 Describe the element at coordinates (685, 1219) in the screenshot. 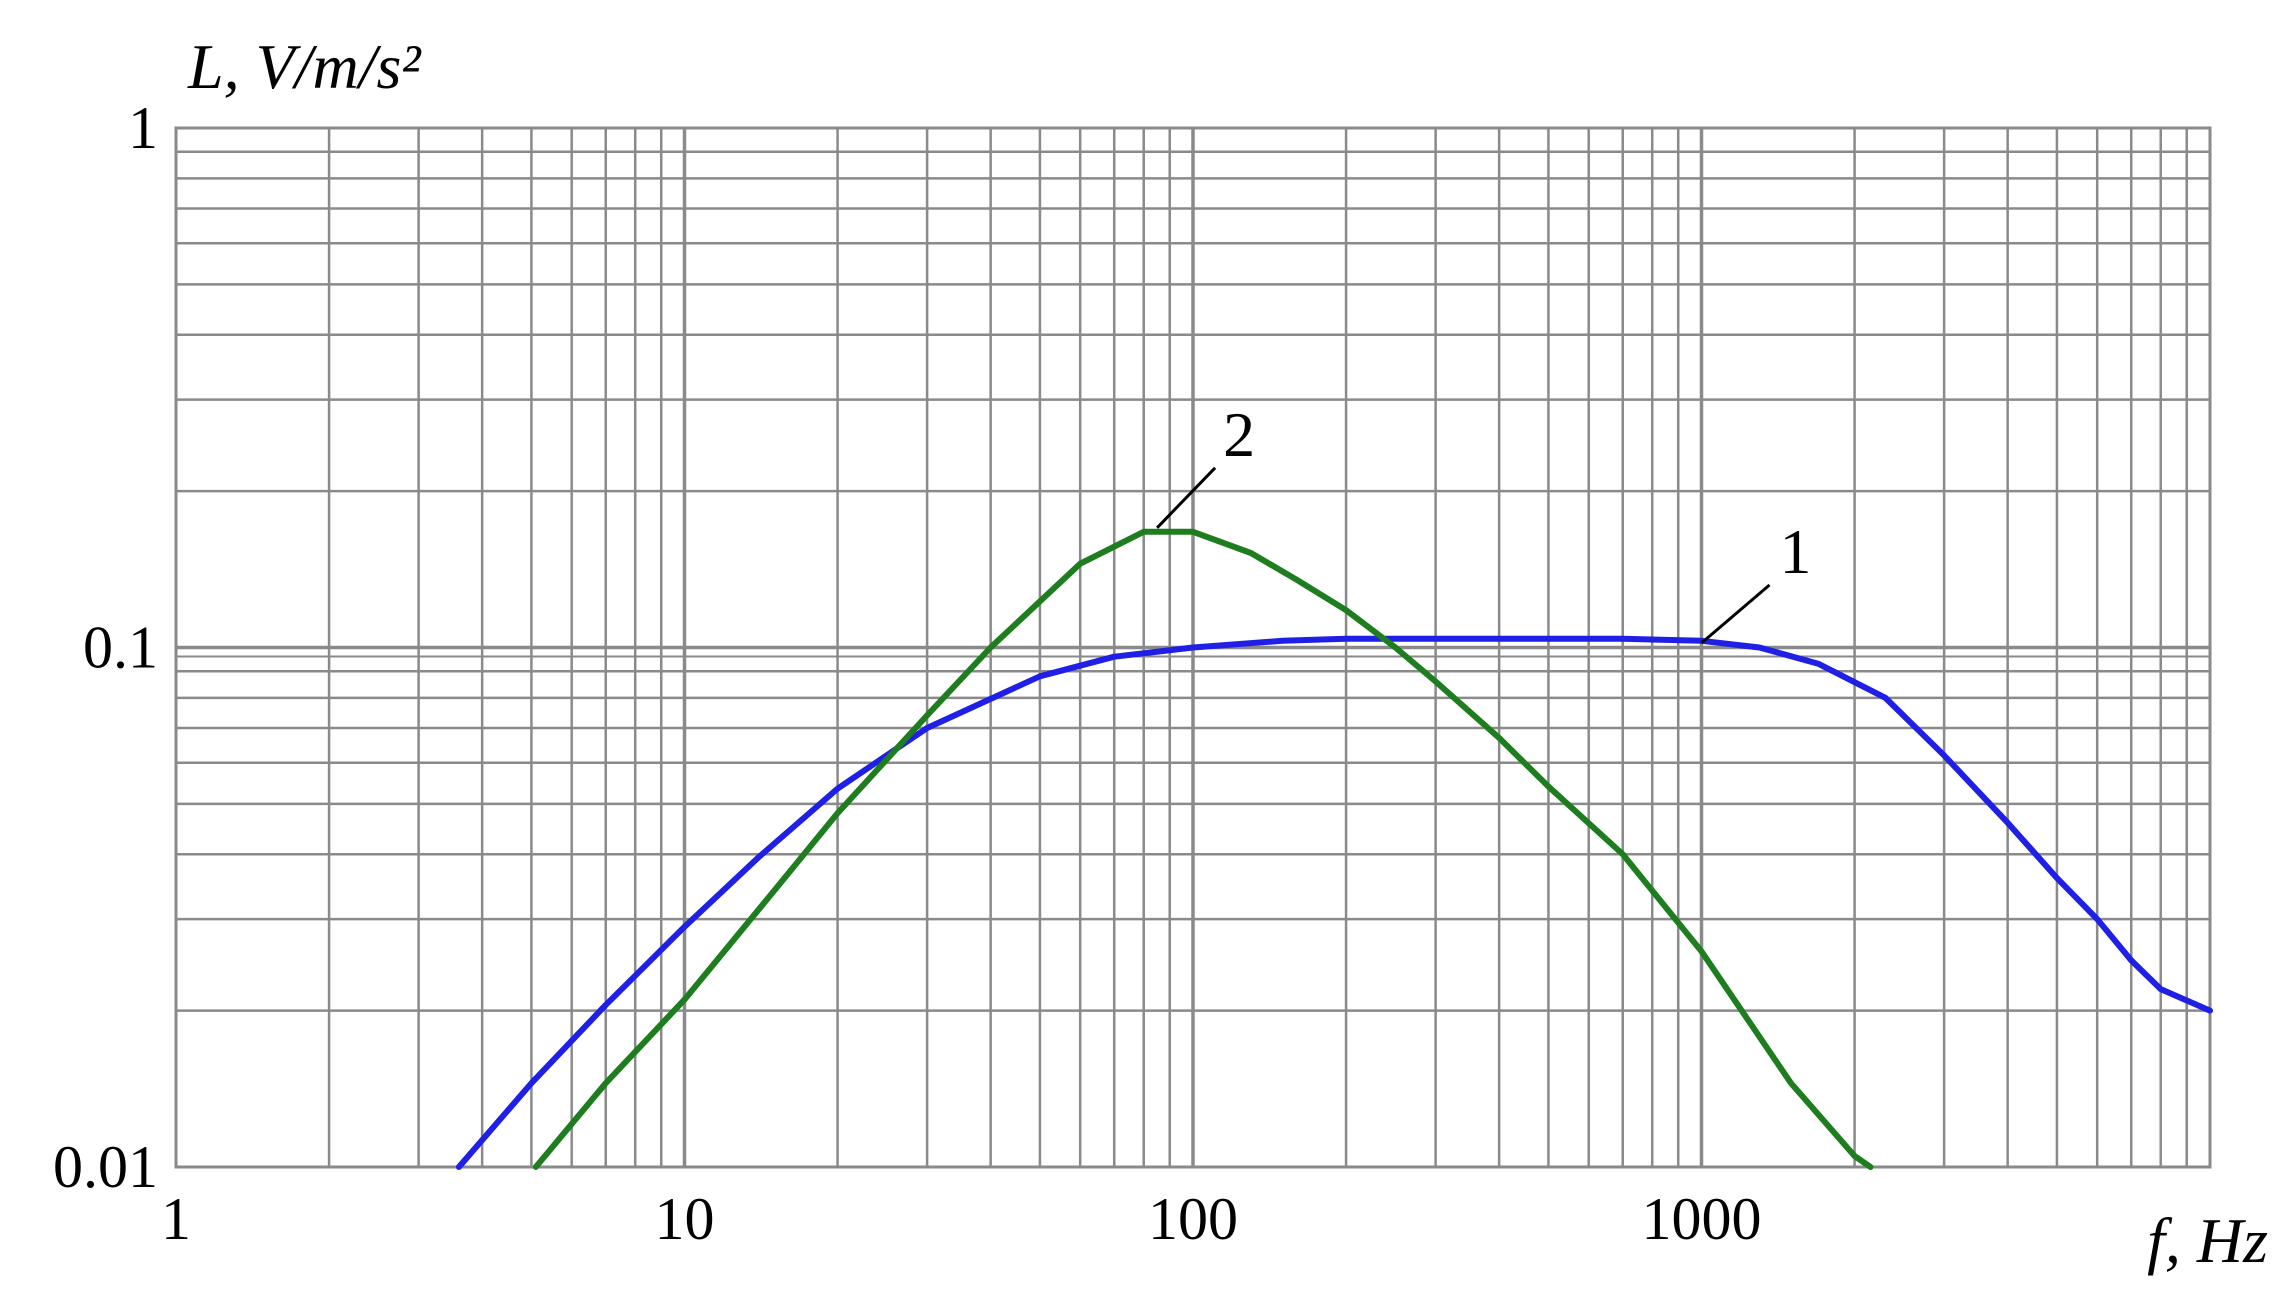

I see `x-tick-label: 10` at that location.